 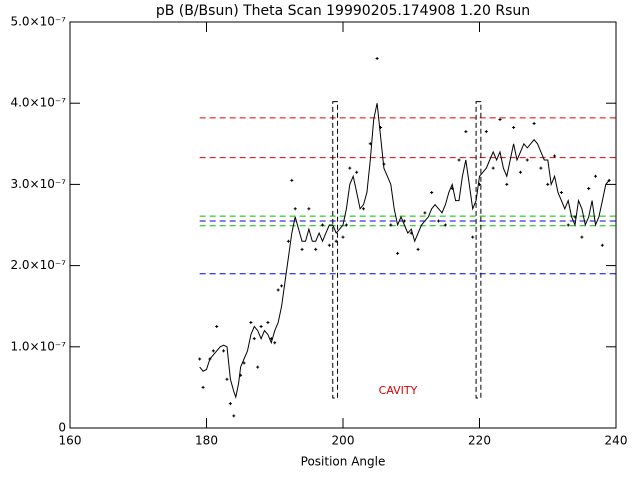 I want to click on annotation: CAVITY, so click(x=398, y=390).